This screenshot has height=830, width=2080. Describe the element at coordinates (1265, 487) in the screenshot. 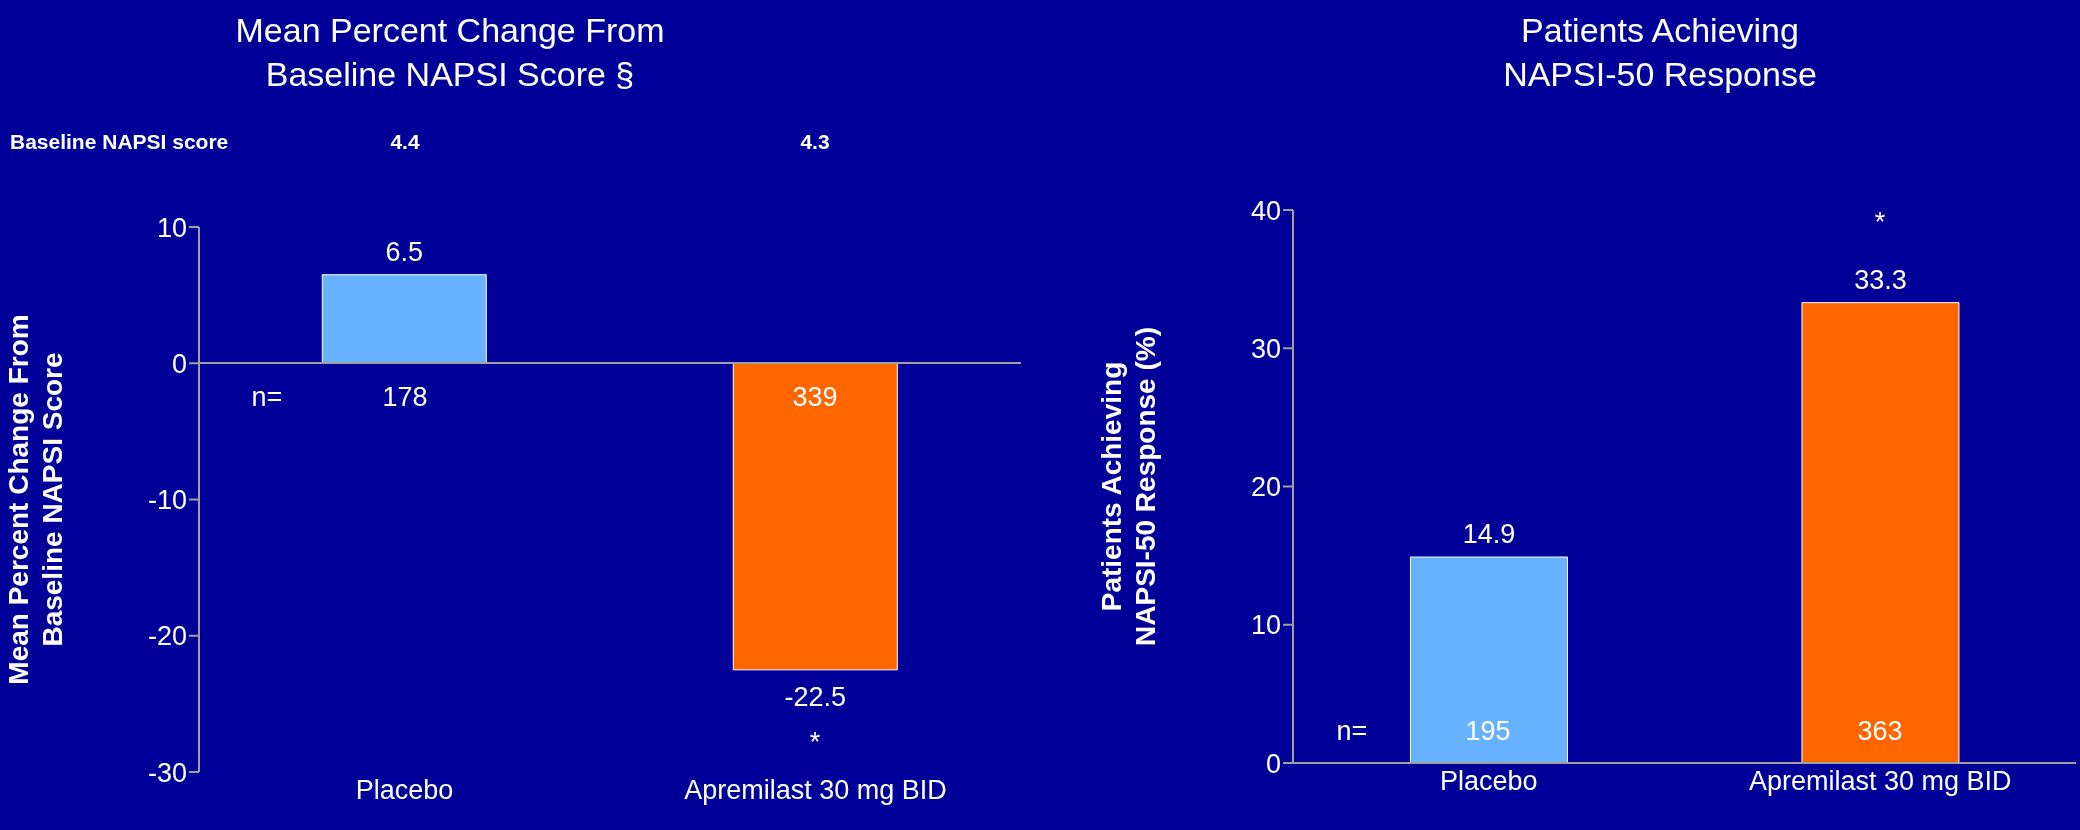

I see `y-tick-label: 20` at that location.